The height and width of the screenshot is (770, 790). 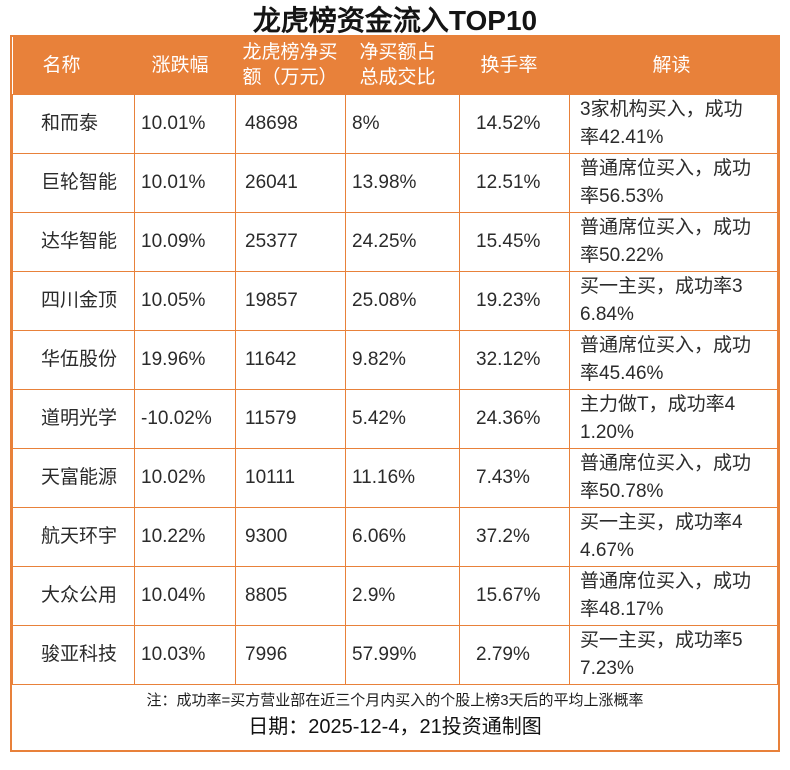 I want to click on cell-turnover: 32.12%, so click(x=514, y=359).